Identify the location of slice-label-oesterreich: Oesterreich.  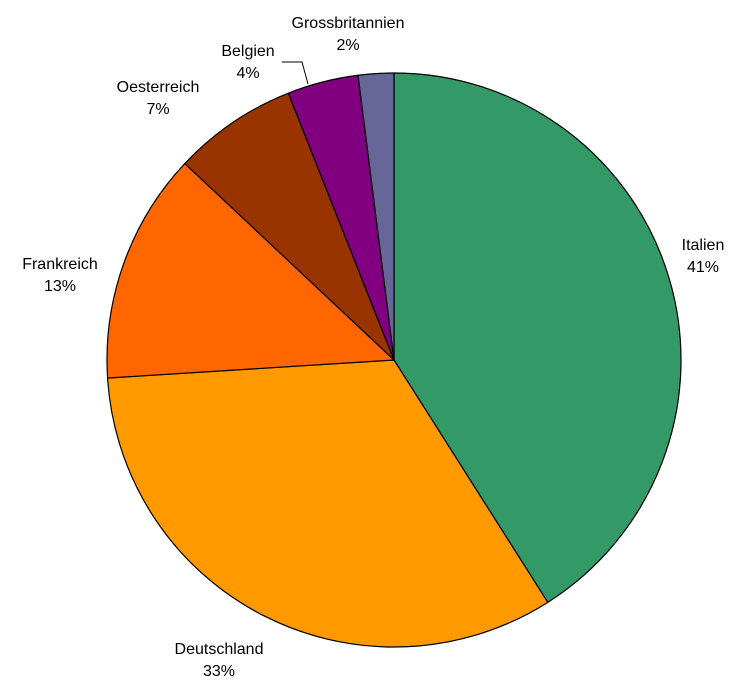
(158, 87).